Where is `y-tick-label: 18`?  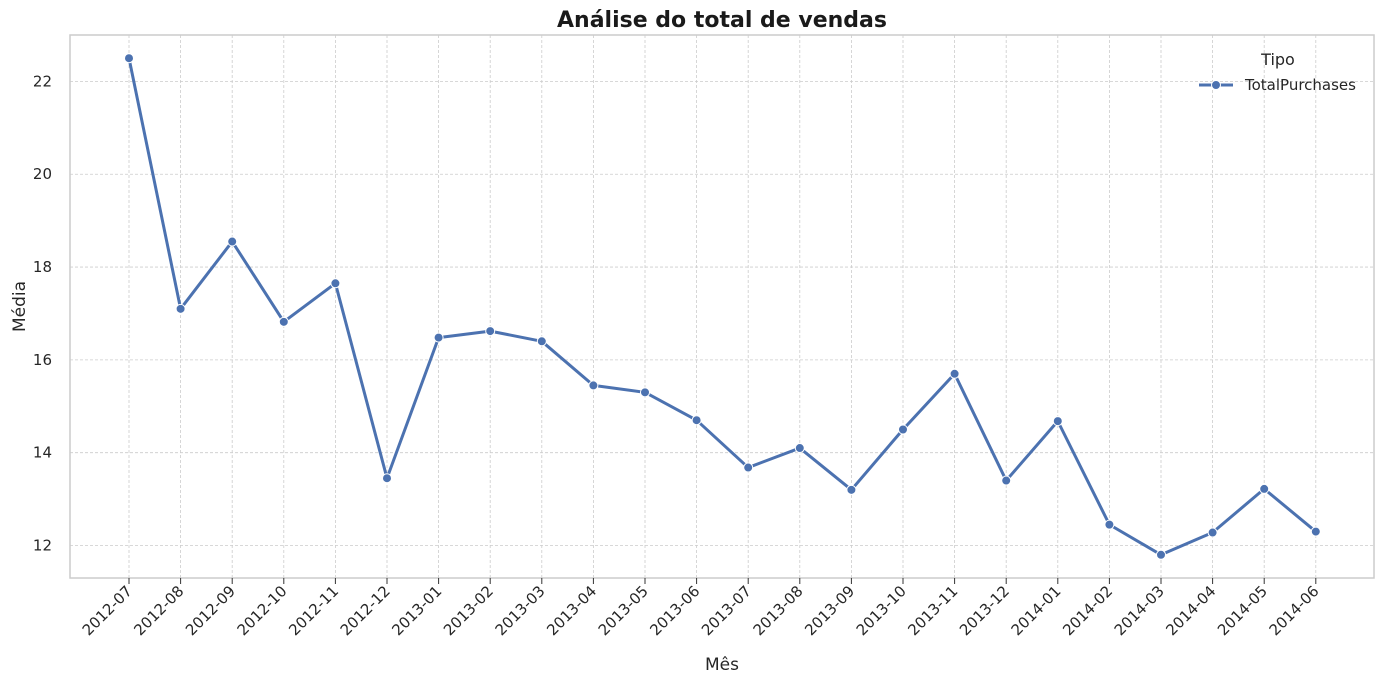
y-tick-label: 18 is located at coordinates (42, 267).